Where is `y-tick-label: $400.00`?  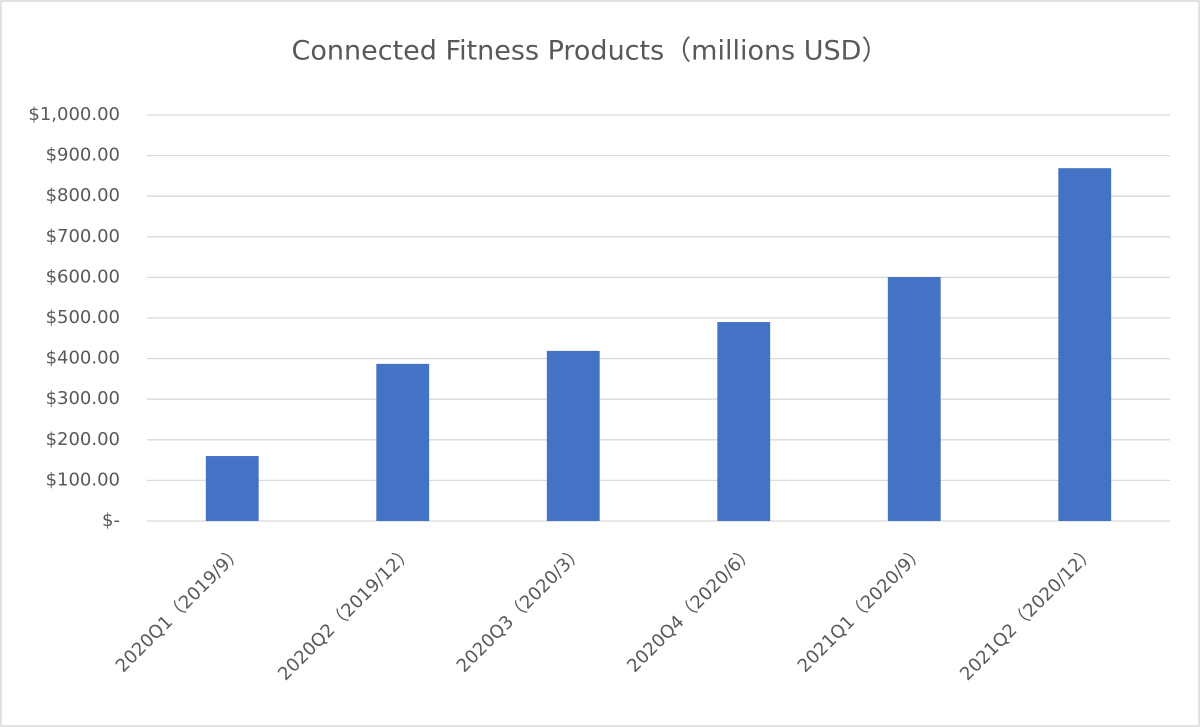
y-tick-label: $400.00 is located at coordinates (83, 358).